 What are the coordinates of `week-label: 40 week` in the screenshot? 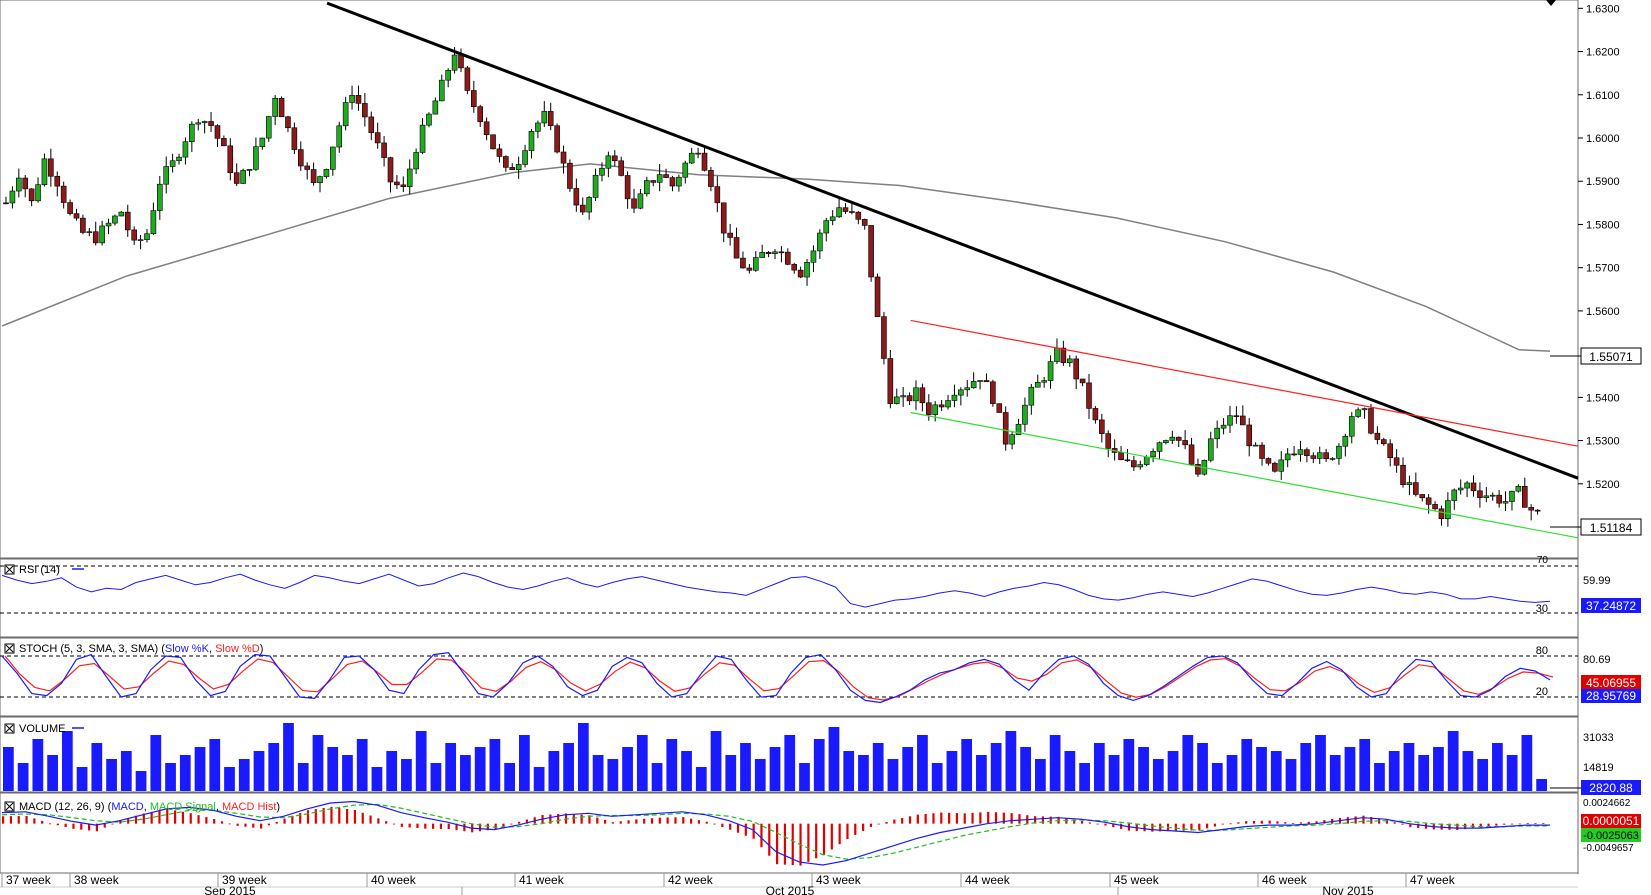 It's located at (394, 880).